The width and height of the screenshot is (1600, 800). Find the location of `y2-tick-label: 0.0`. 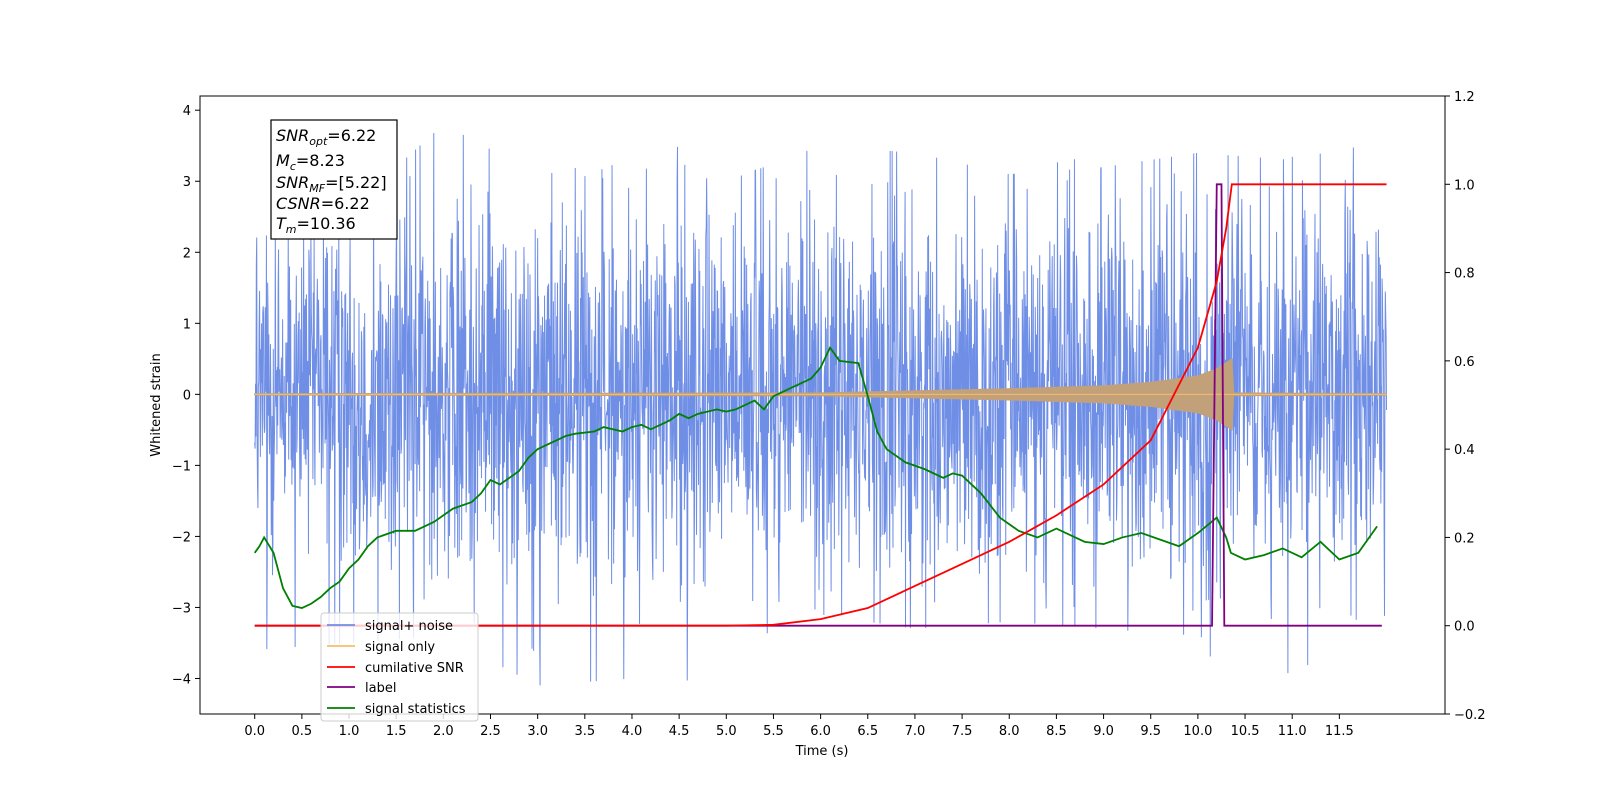

y2-tick-label: 0.0 is located at coordinates (1464, 627).